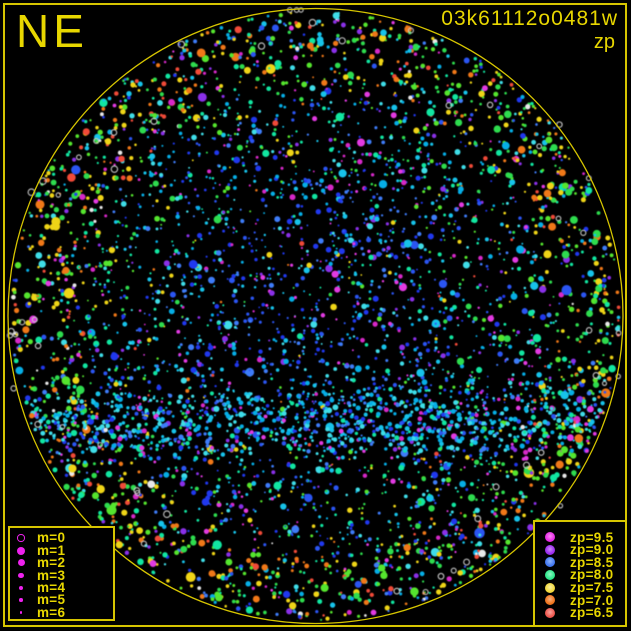 This screenshot has width=631, height=631. I want to click on legend-m-label: m=6, so click(51, 612).